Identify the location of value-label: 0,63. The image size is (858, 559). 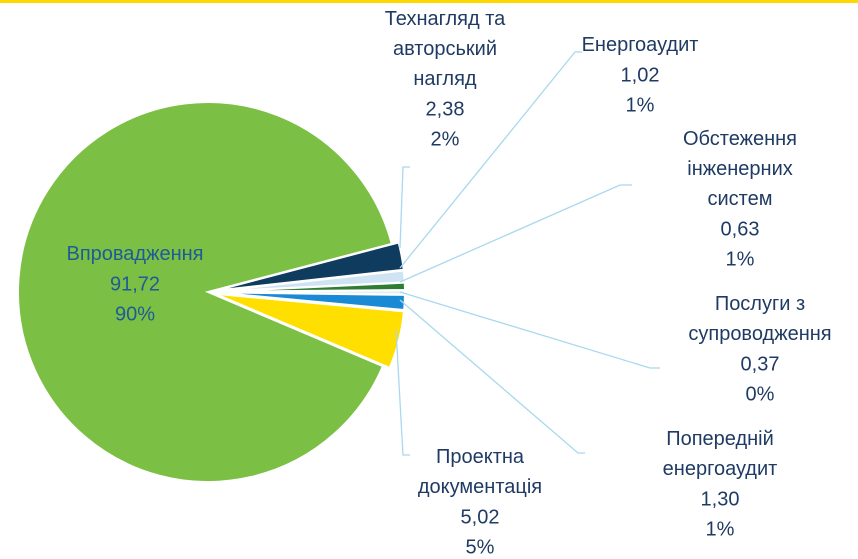
(740, 229).